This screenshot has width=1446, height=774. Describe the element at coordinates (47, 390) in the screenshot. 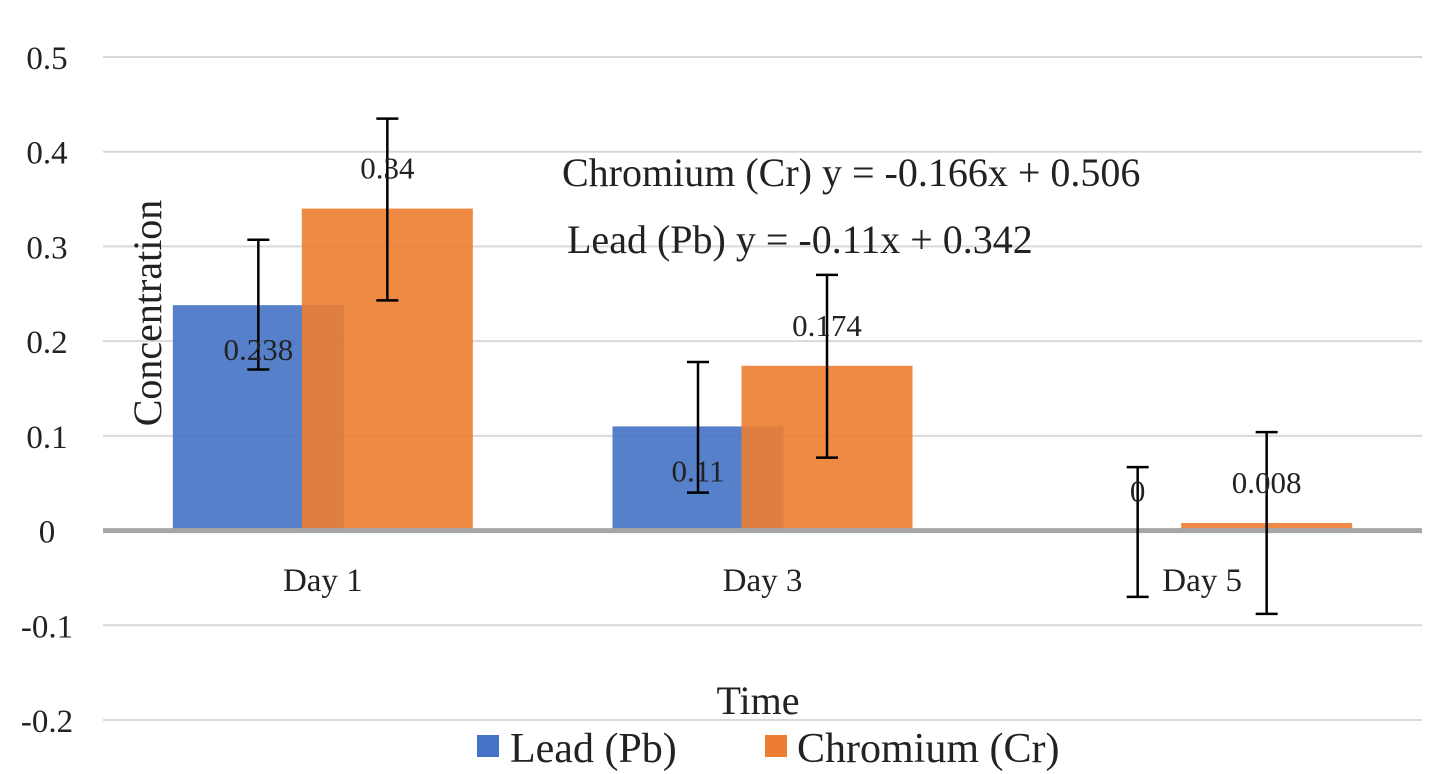

I see `y-axis-ticks: 0.5 0.4 0.3 0.2 0.1 0 -0.1 -0.2` at that location.